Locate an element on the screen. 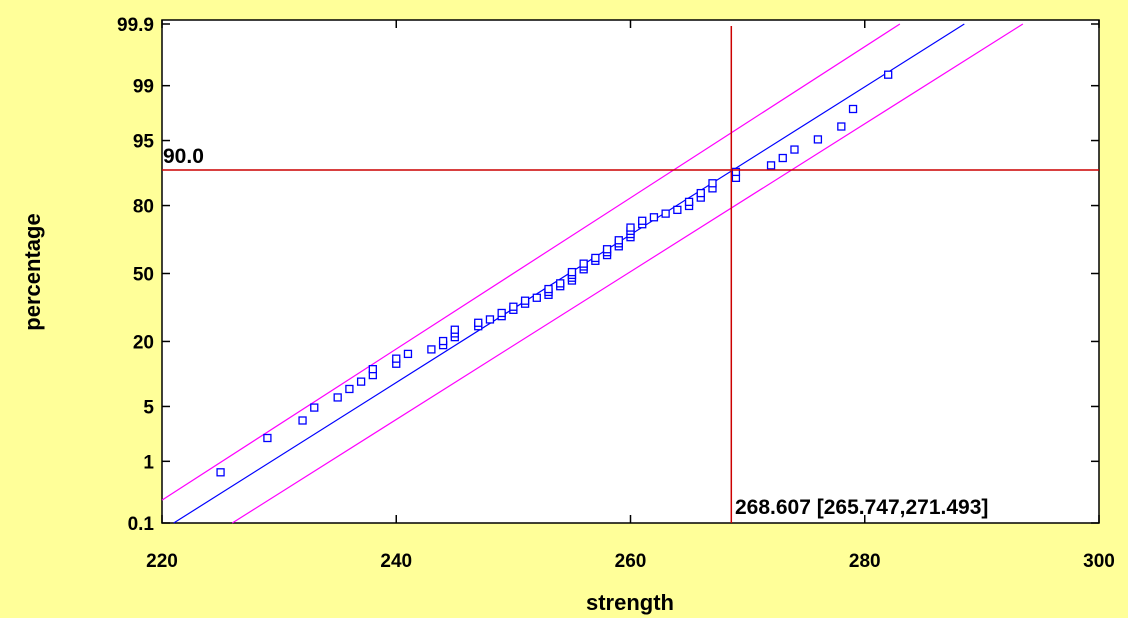 This screenshot has width=1128, height=618. y-tick-label: 99 is located at coordinates (143, 87).